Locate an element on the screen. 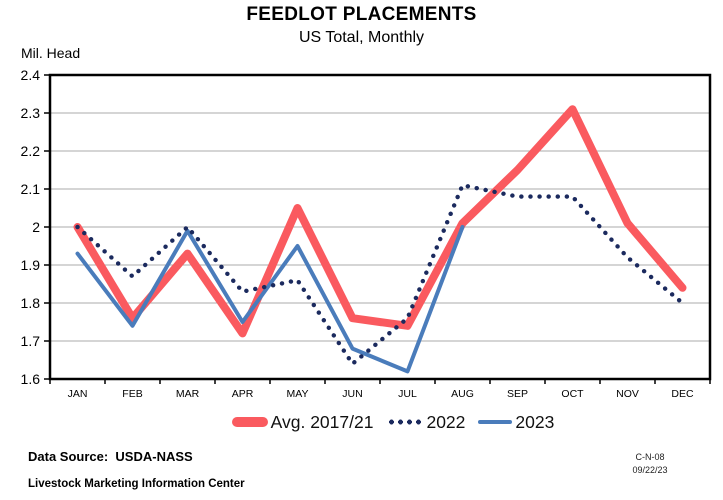 The height and width of the screenshot is (500, 723). chart-subtitle: US Total, Monthly is located at coordinates (361, 37).